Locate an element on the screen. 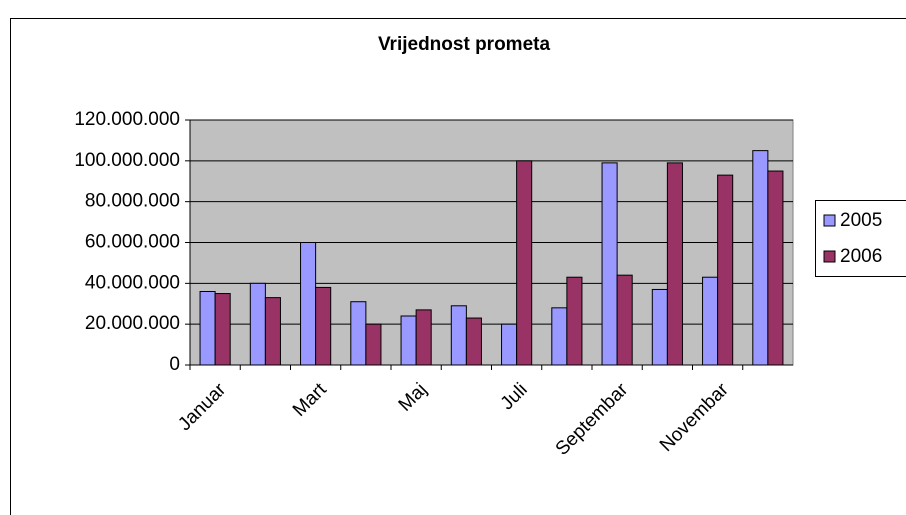 This screenshot has height=515, width=906. legend-label: 2006 is located at coordinates (861, 256).